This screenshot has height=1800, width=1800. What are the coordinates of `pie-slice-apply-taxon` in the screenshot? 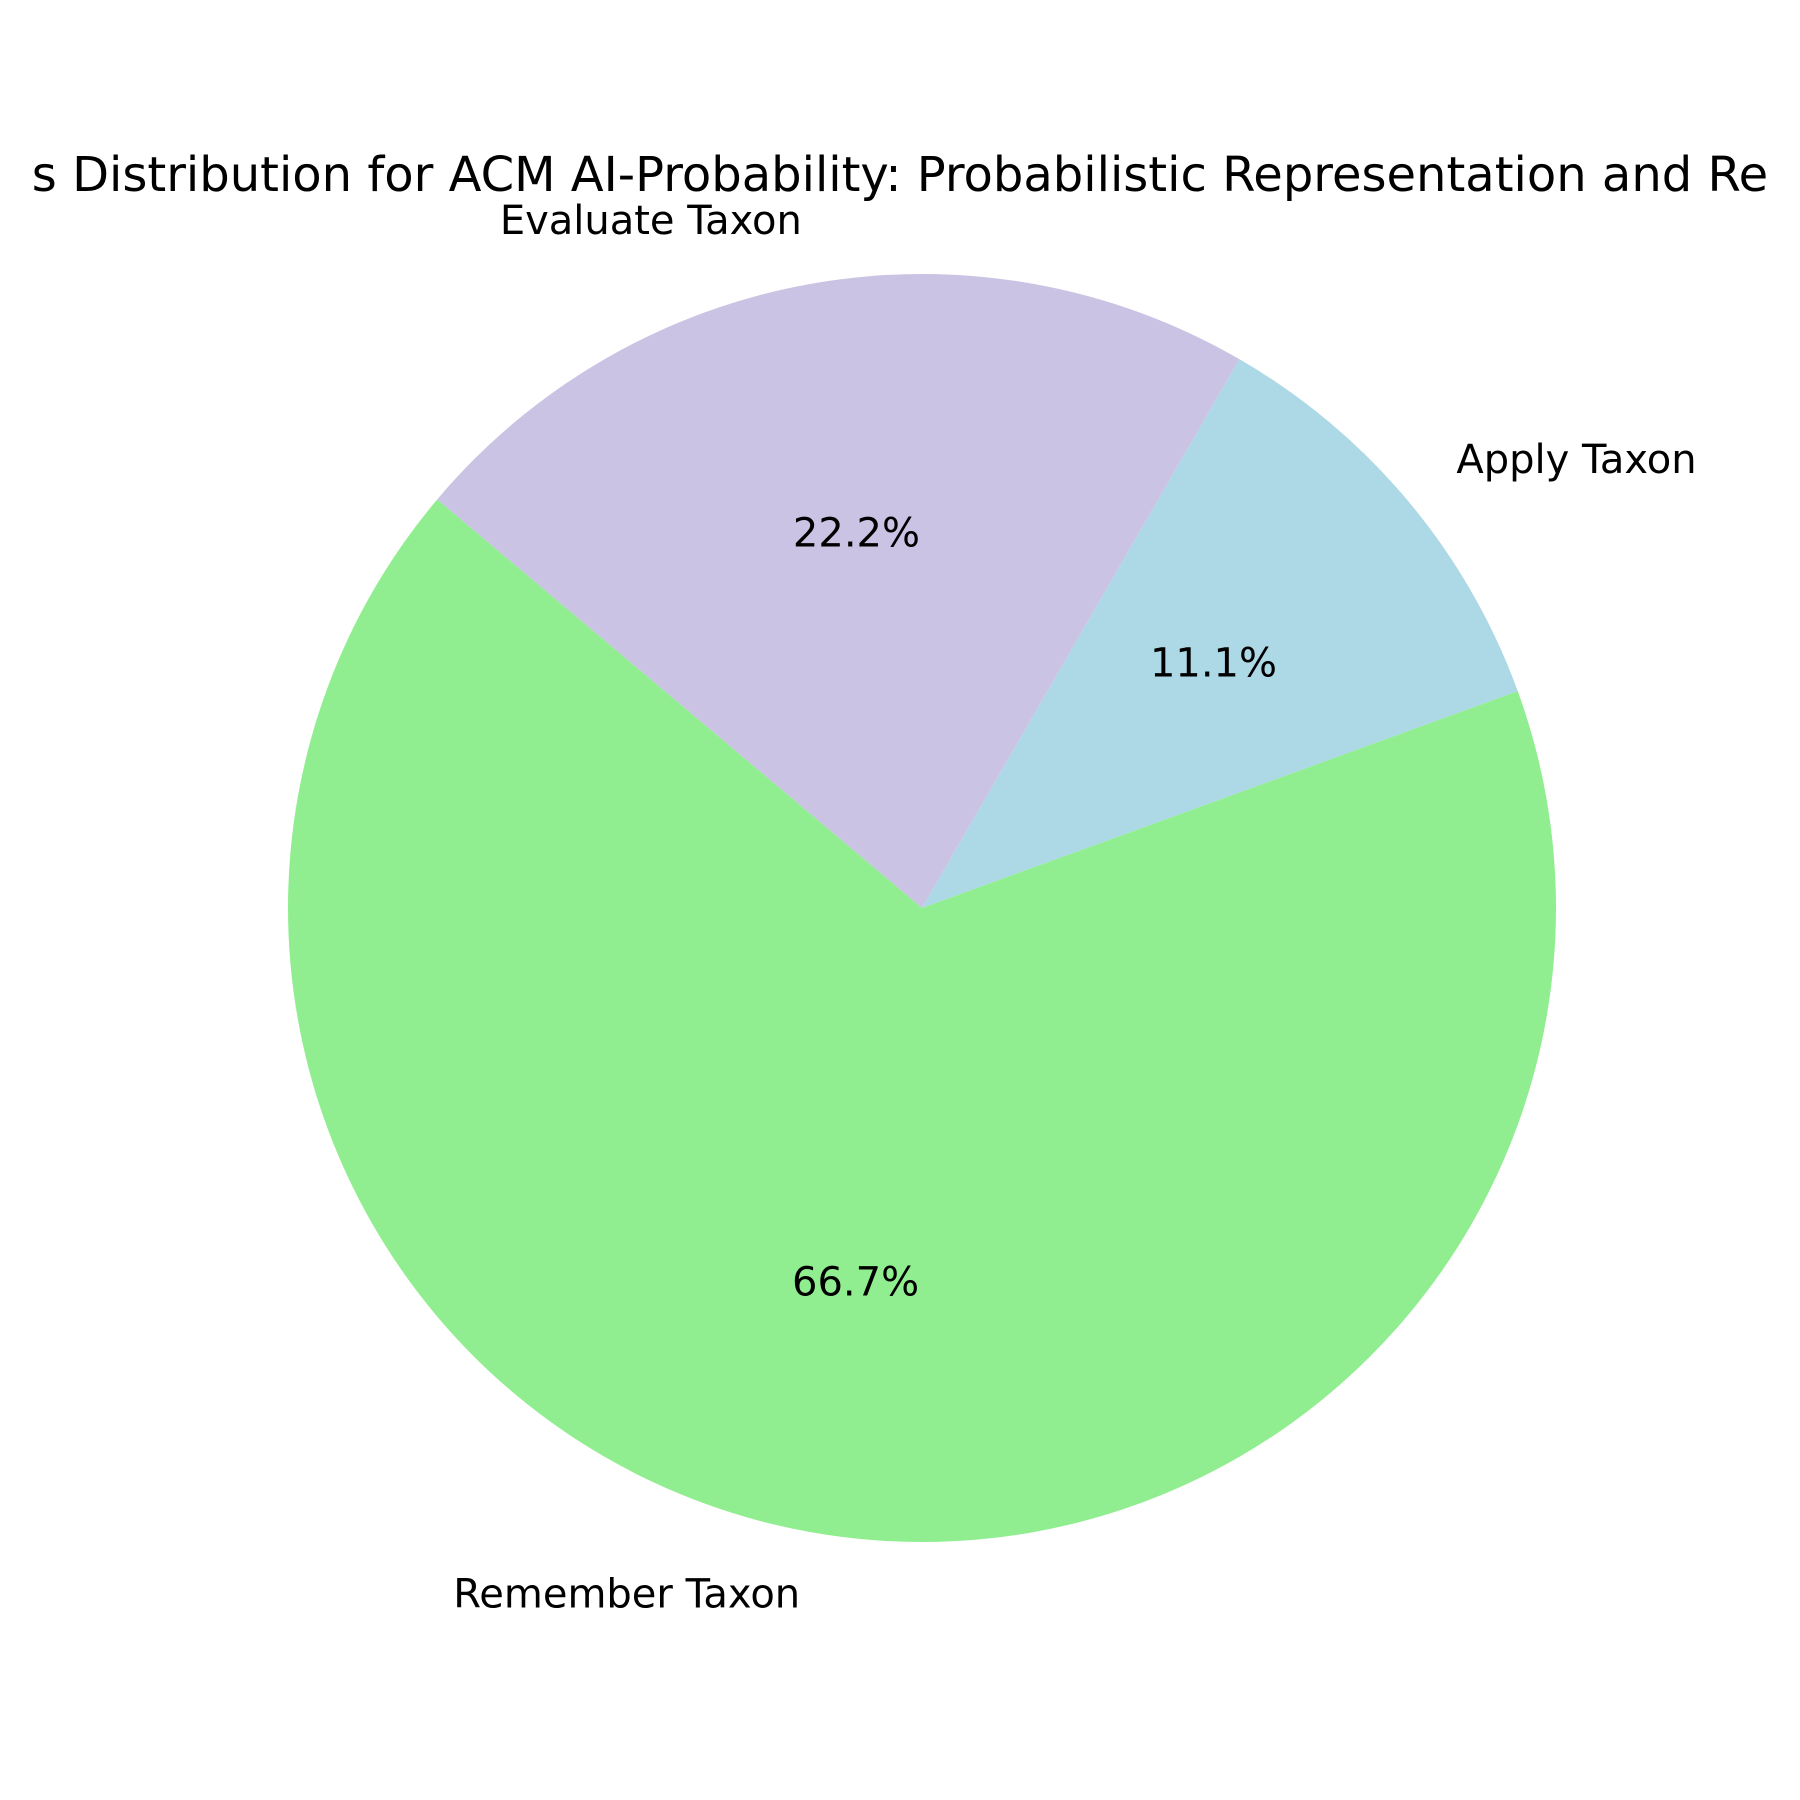 It's located at (1220, 633).